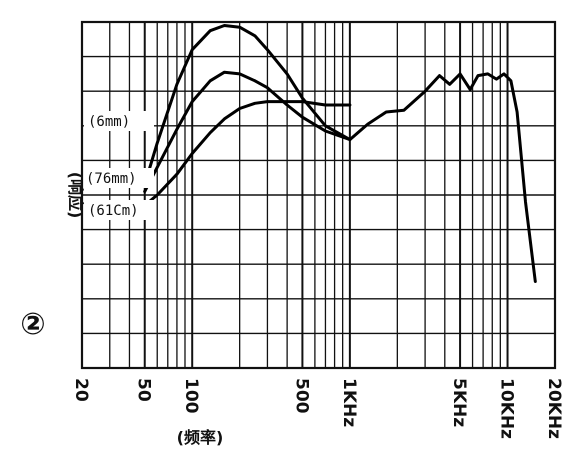 The width and height of the screenshot is (578, 468). I want to click on legend-label-6mm: (6mm), so click(119, 121).